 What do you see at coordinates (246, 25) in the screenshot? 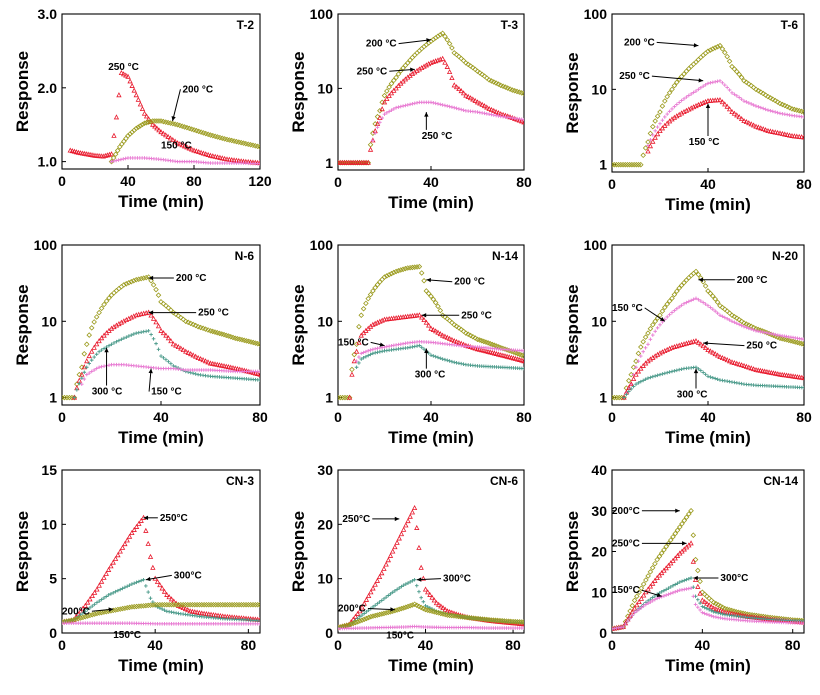
I see `panel-title: T-2` at bounding box center [246, 25].